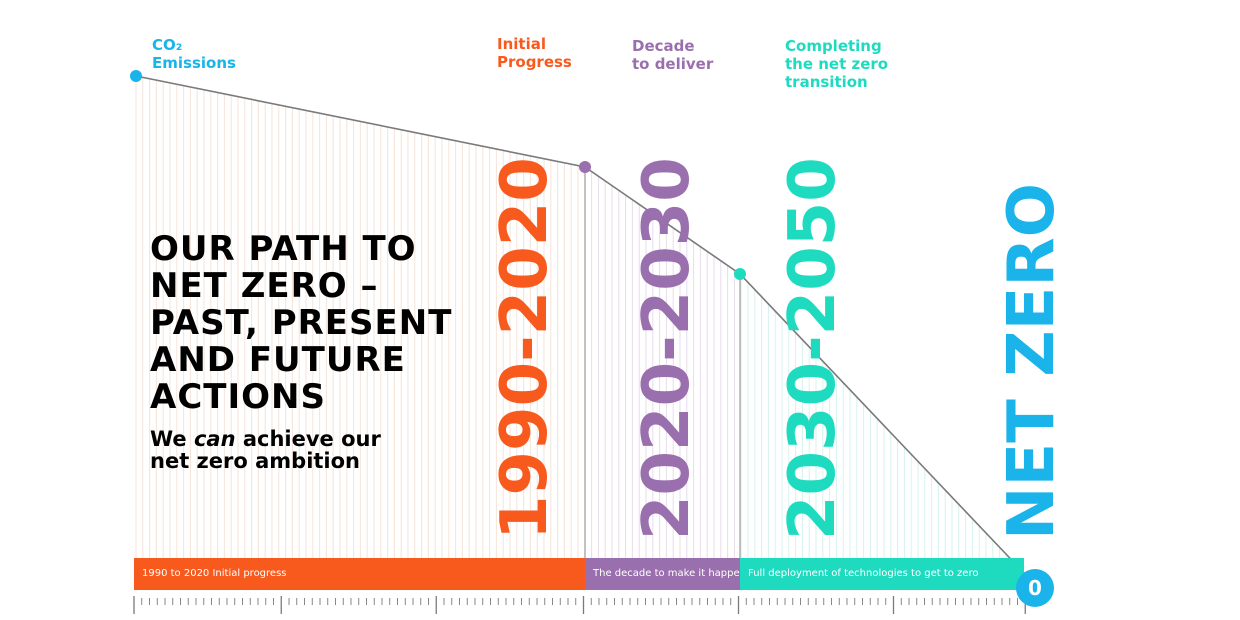  Describe the element at coordinates (264, 286) in the screenshot. I see `title-line2: NET ZERO –` at that location.